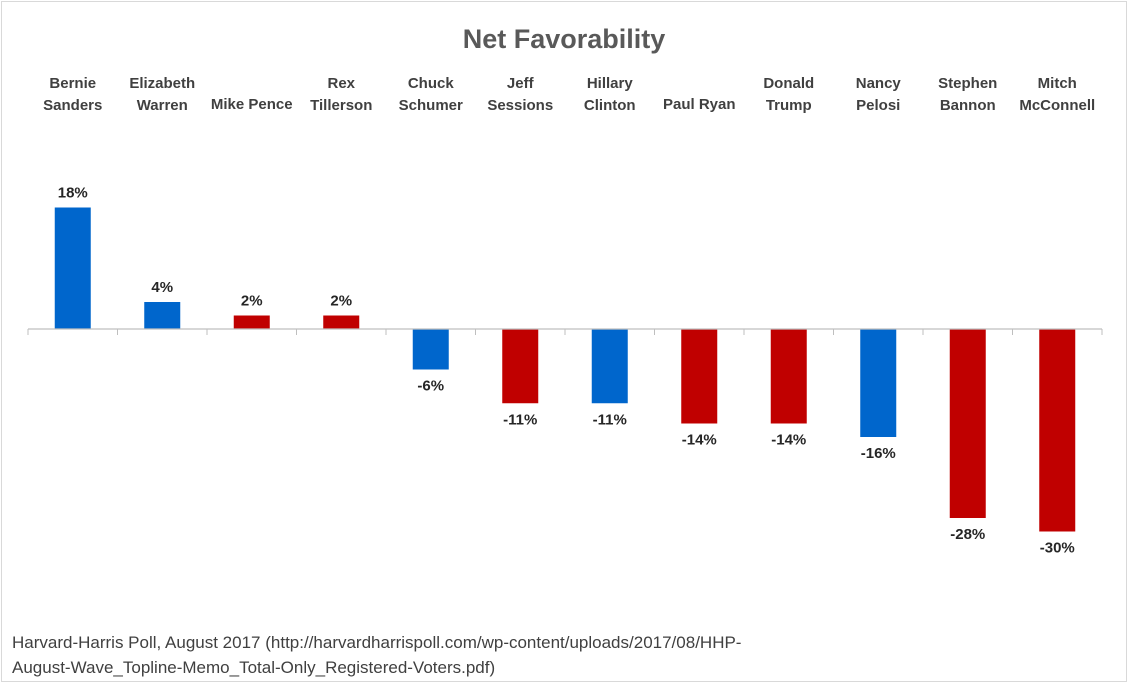 The height and width of the screenshot is (685, 1130). What do you see at coordinates (610, 94) in the screenshot?
I see `category-label: Hillary Clinton` at bounding box center [610, 94].